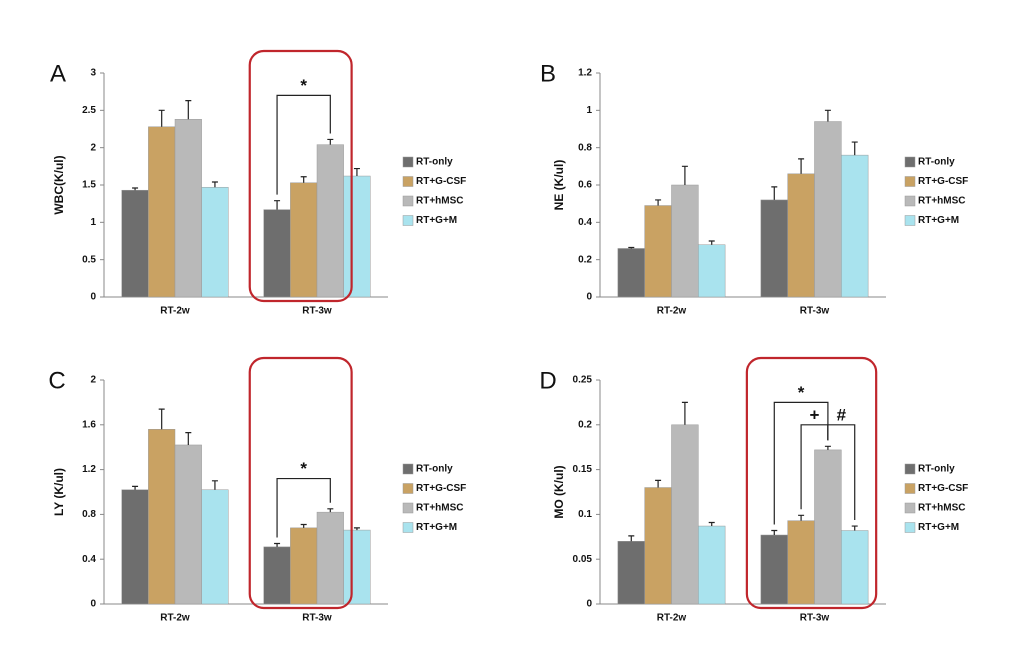 The image size is (1012, 650). I want to click on panel-label: A, so click(58, 73).